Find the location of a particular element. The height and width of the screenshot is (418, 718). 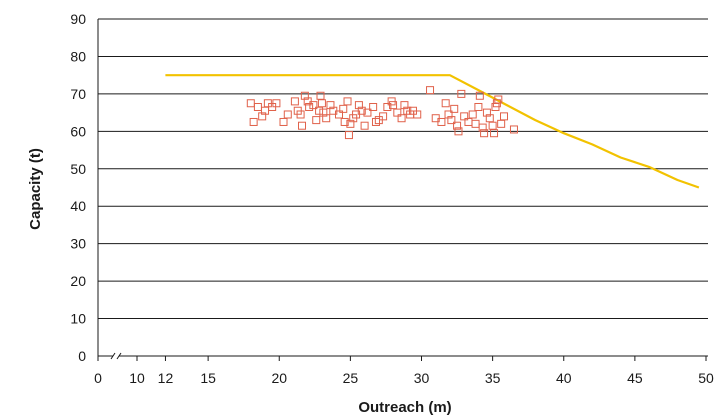

x-tick-label: 45 is located at coordinates (635, 378).